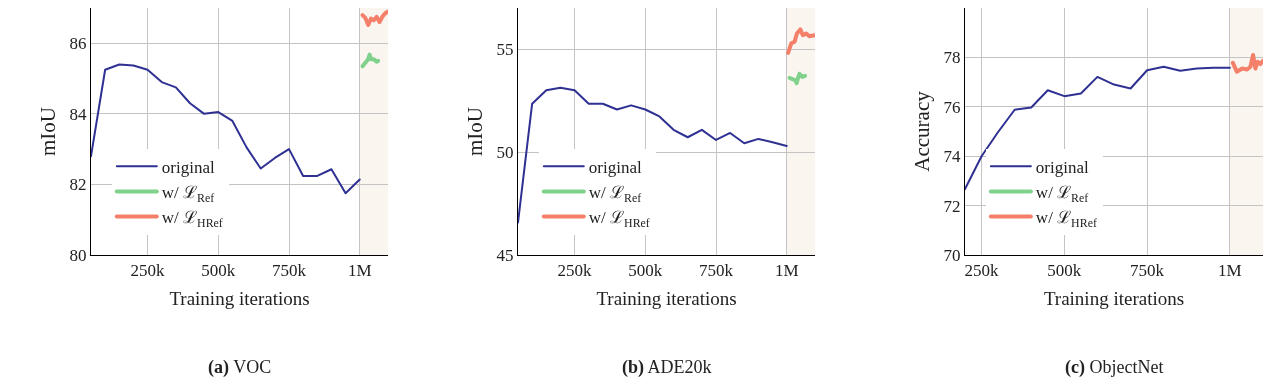  I want to click on y-tick-label: 76, so click(952, 107).